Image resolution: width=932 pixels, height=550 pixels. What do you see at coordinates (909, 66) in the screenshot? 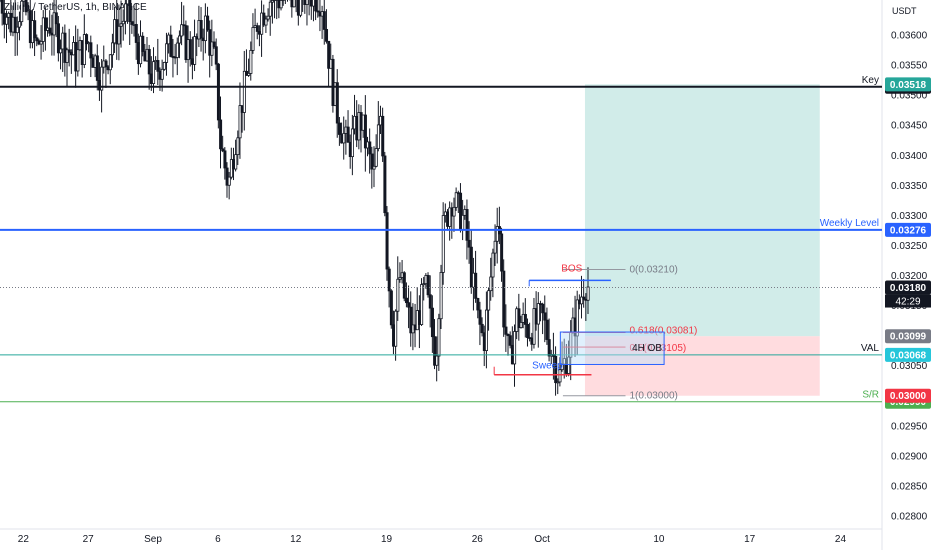
I see `price-tick-label: 0.03550` at bounding box center [909, 66].